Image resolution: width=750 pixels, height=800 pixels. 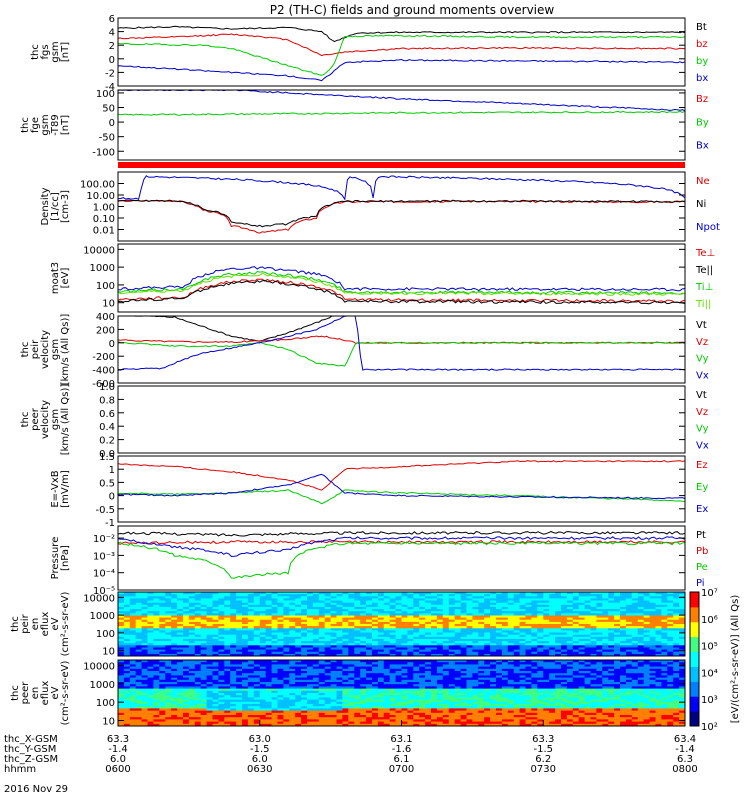 I want to click on series-line-By, so click(x=401, y=113).